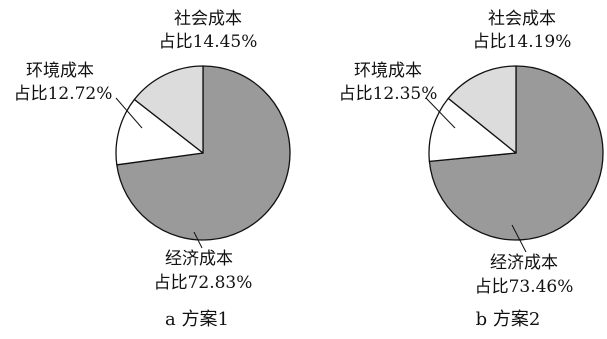 The width and height of the screenshot is (607, 339). I want to click on slice-label-2-social-name: 社会成本, so click(522, 19).